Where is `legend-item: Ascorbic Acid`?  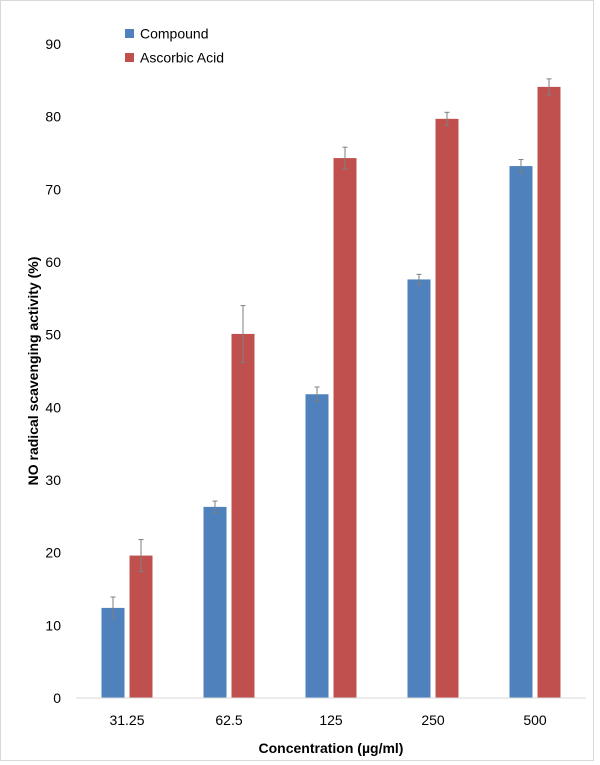
legend-item: Ascorbic Acid is located at coordinates (174, 58).